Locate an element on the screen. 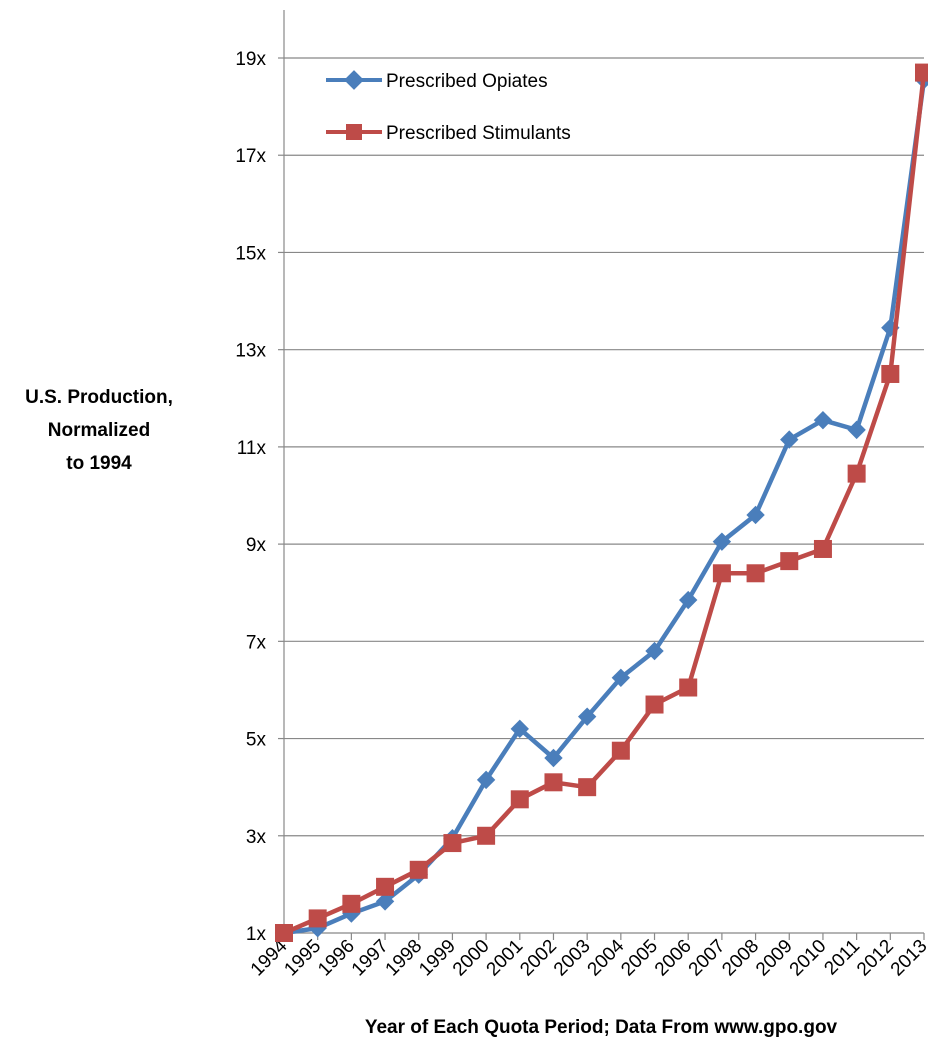 The image size is (928, 1050). legend: Prescribed Opiates Prescribed Stimulants is located at coordinates (448, 107).